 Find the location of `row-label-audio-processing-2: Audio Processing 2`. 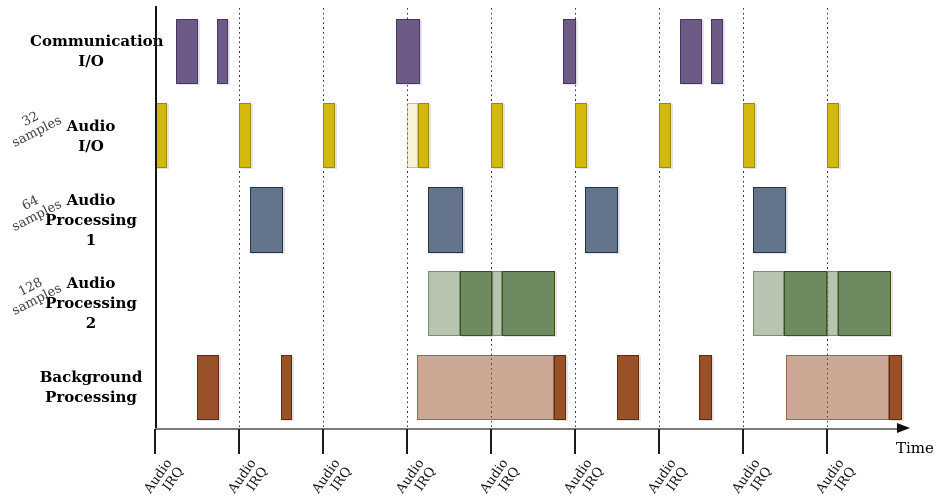

row-label-audio-processing-2: Audio Processing 2 is located at coordinates (91, 303).